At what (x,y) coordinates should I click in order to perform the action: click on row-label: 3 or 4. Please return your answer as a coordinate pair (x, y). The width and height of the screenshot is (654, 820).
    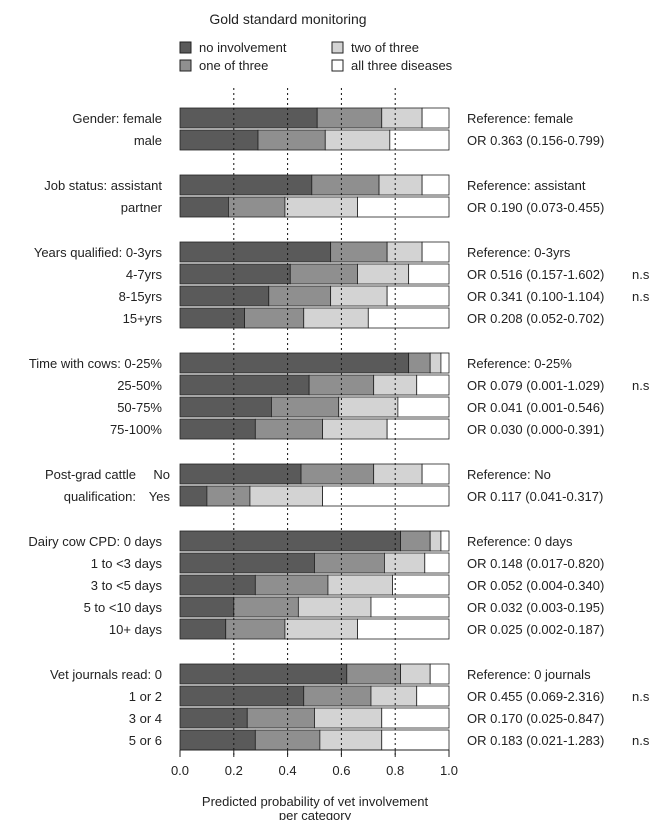
    Looking at the image, I should click on (145, 718).